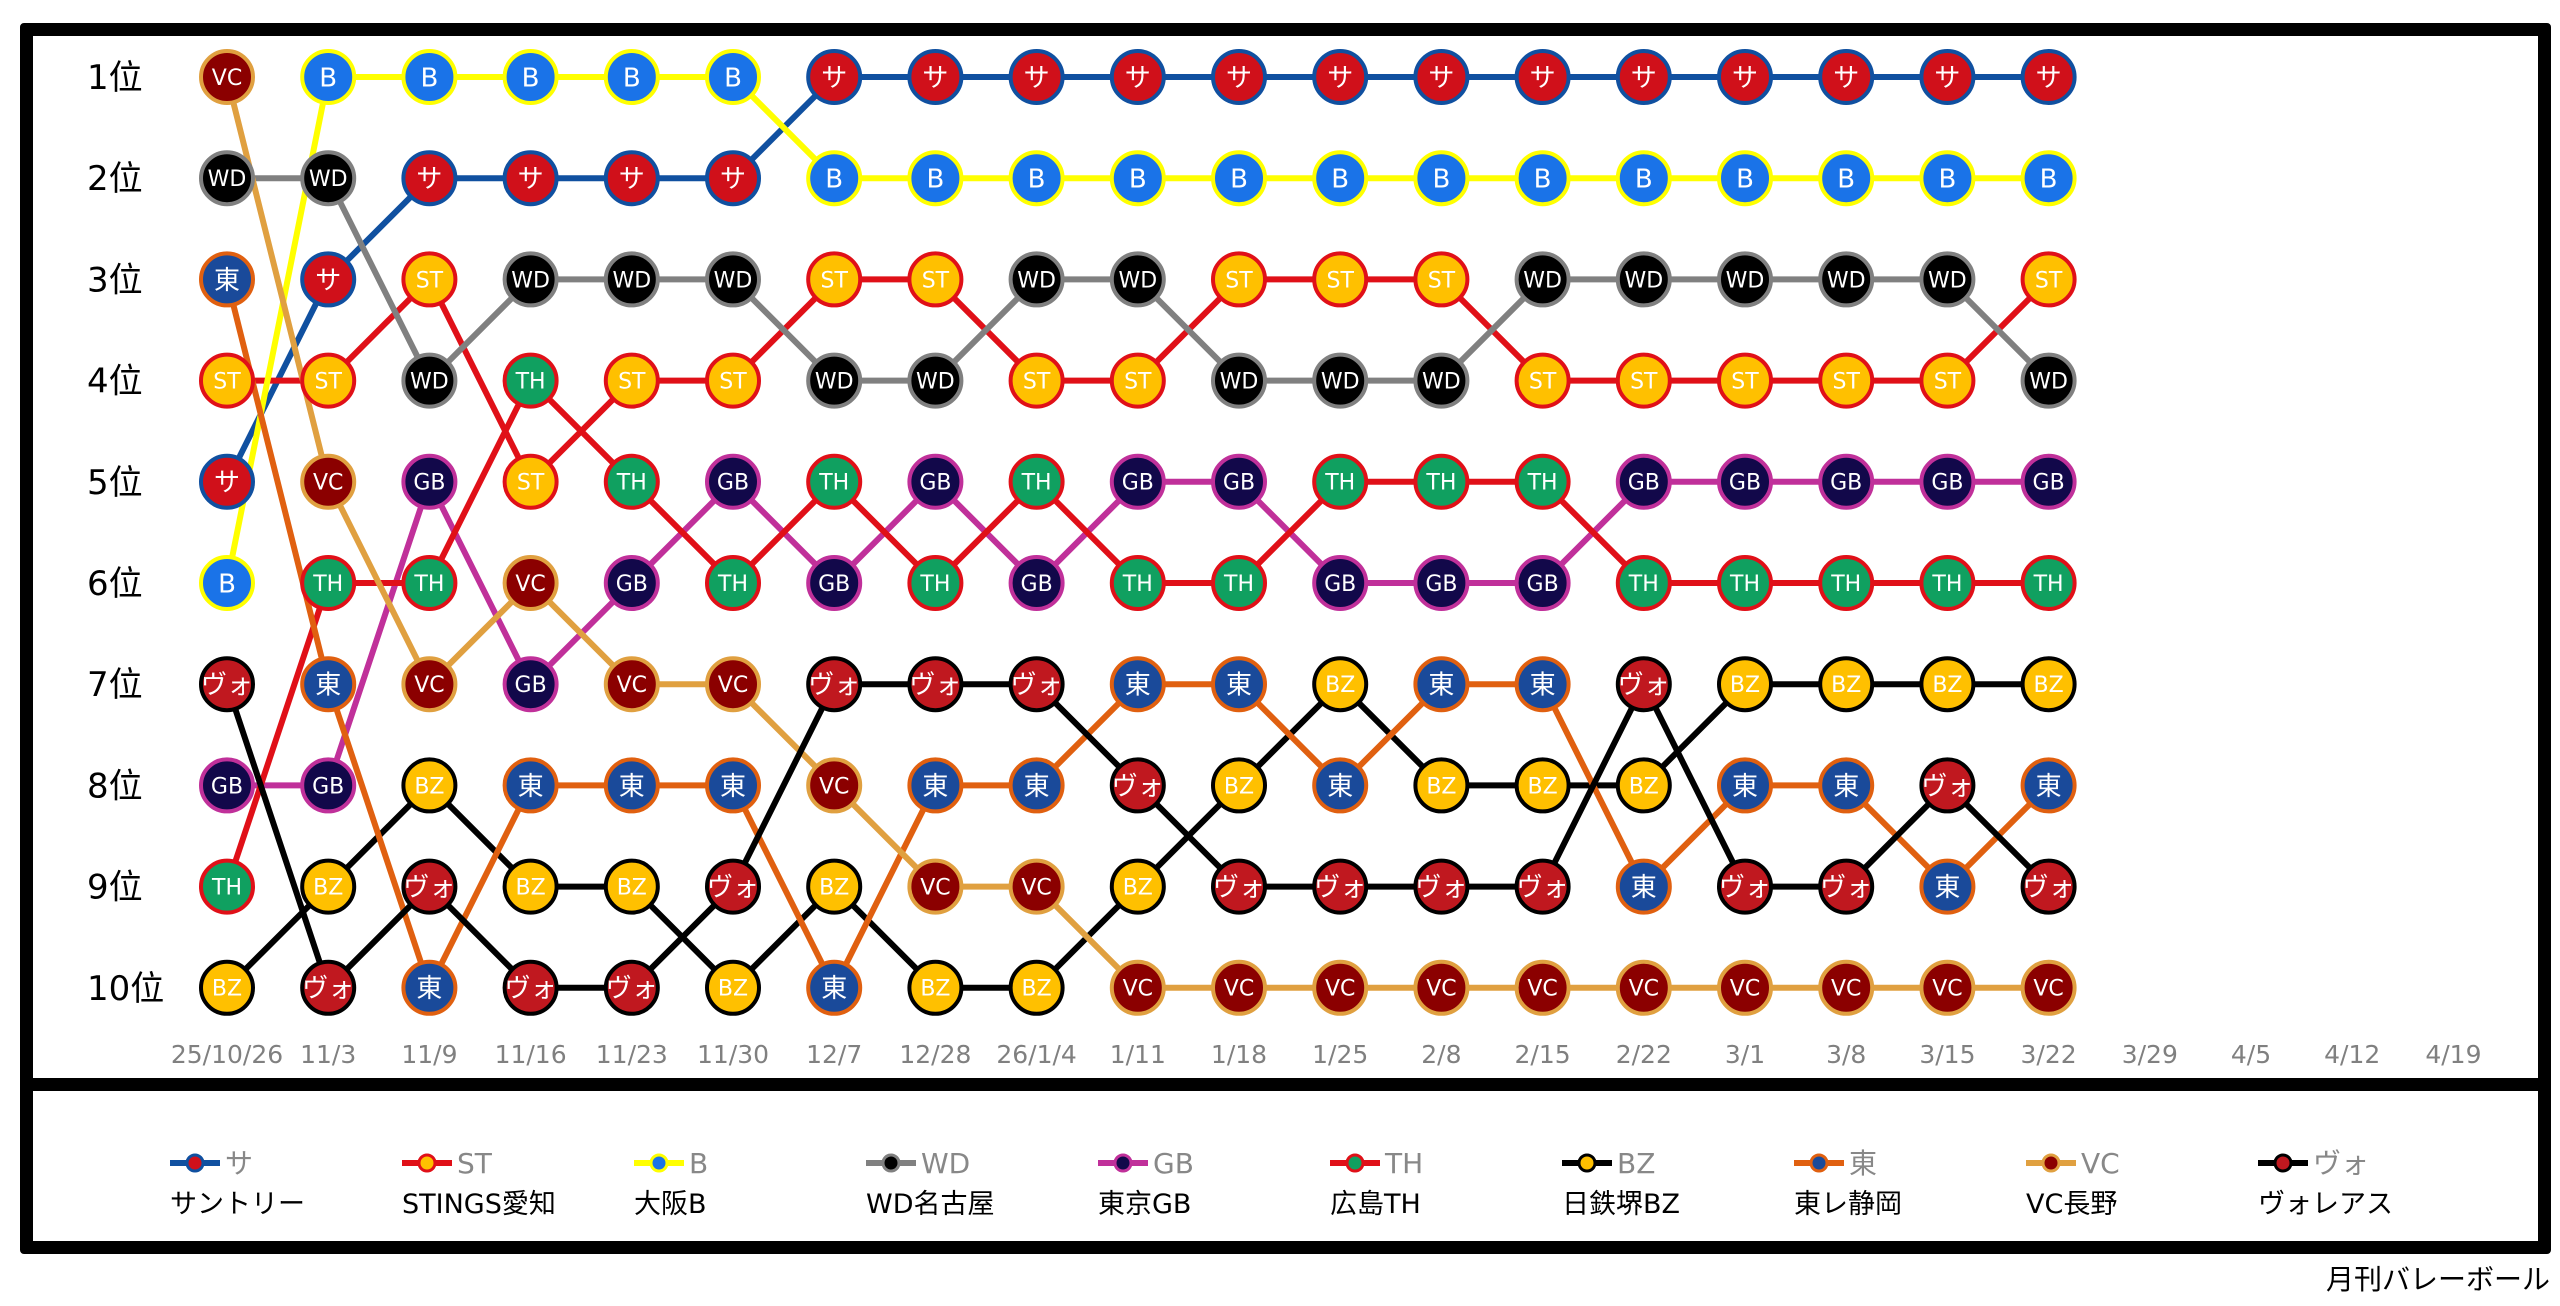 This screenshot has width=2560, height=1306. What do you see at coordinates (2150, 1054) in the screenshot?
I see `date-label: 3/29` at bounding box center [2150, 1054].